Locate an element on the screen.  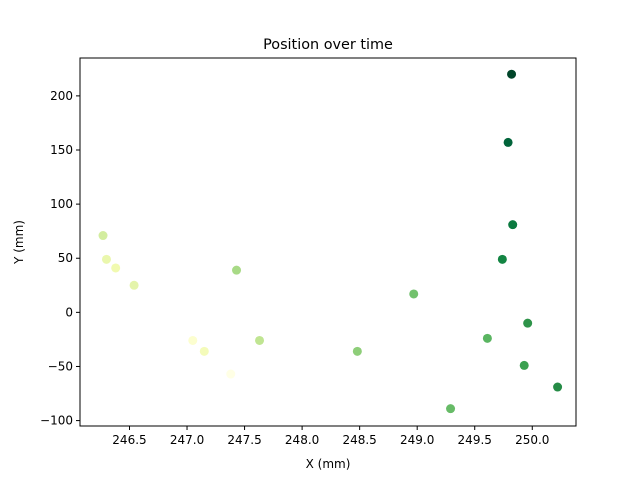
y-tick-label: −50 is located at coordinates (60, 366).